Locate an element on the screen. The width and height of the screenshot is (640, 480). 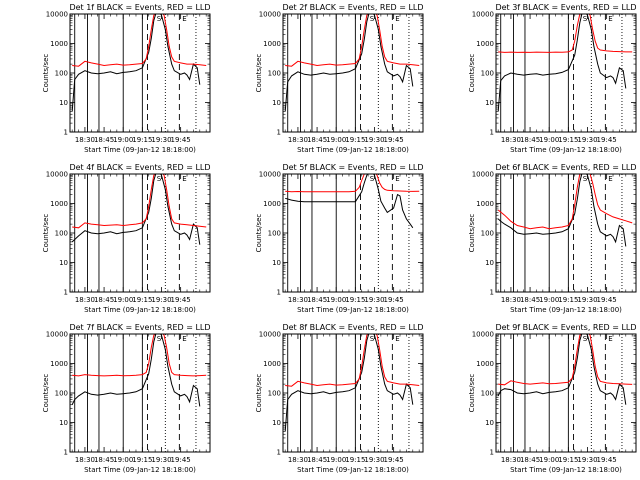
chart-title: Det 7f BLACK = Events, RED = LLD is located at coordinates (139, 327).